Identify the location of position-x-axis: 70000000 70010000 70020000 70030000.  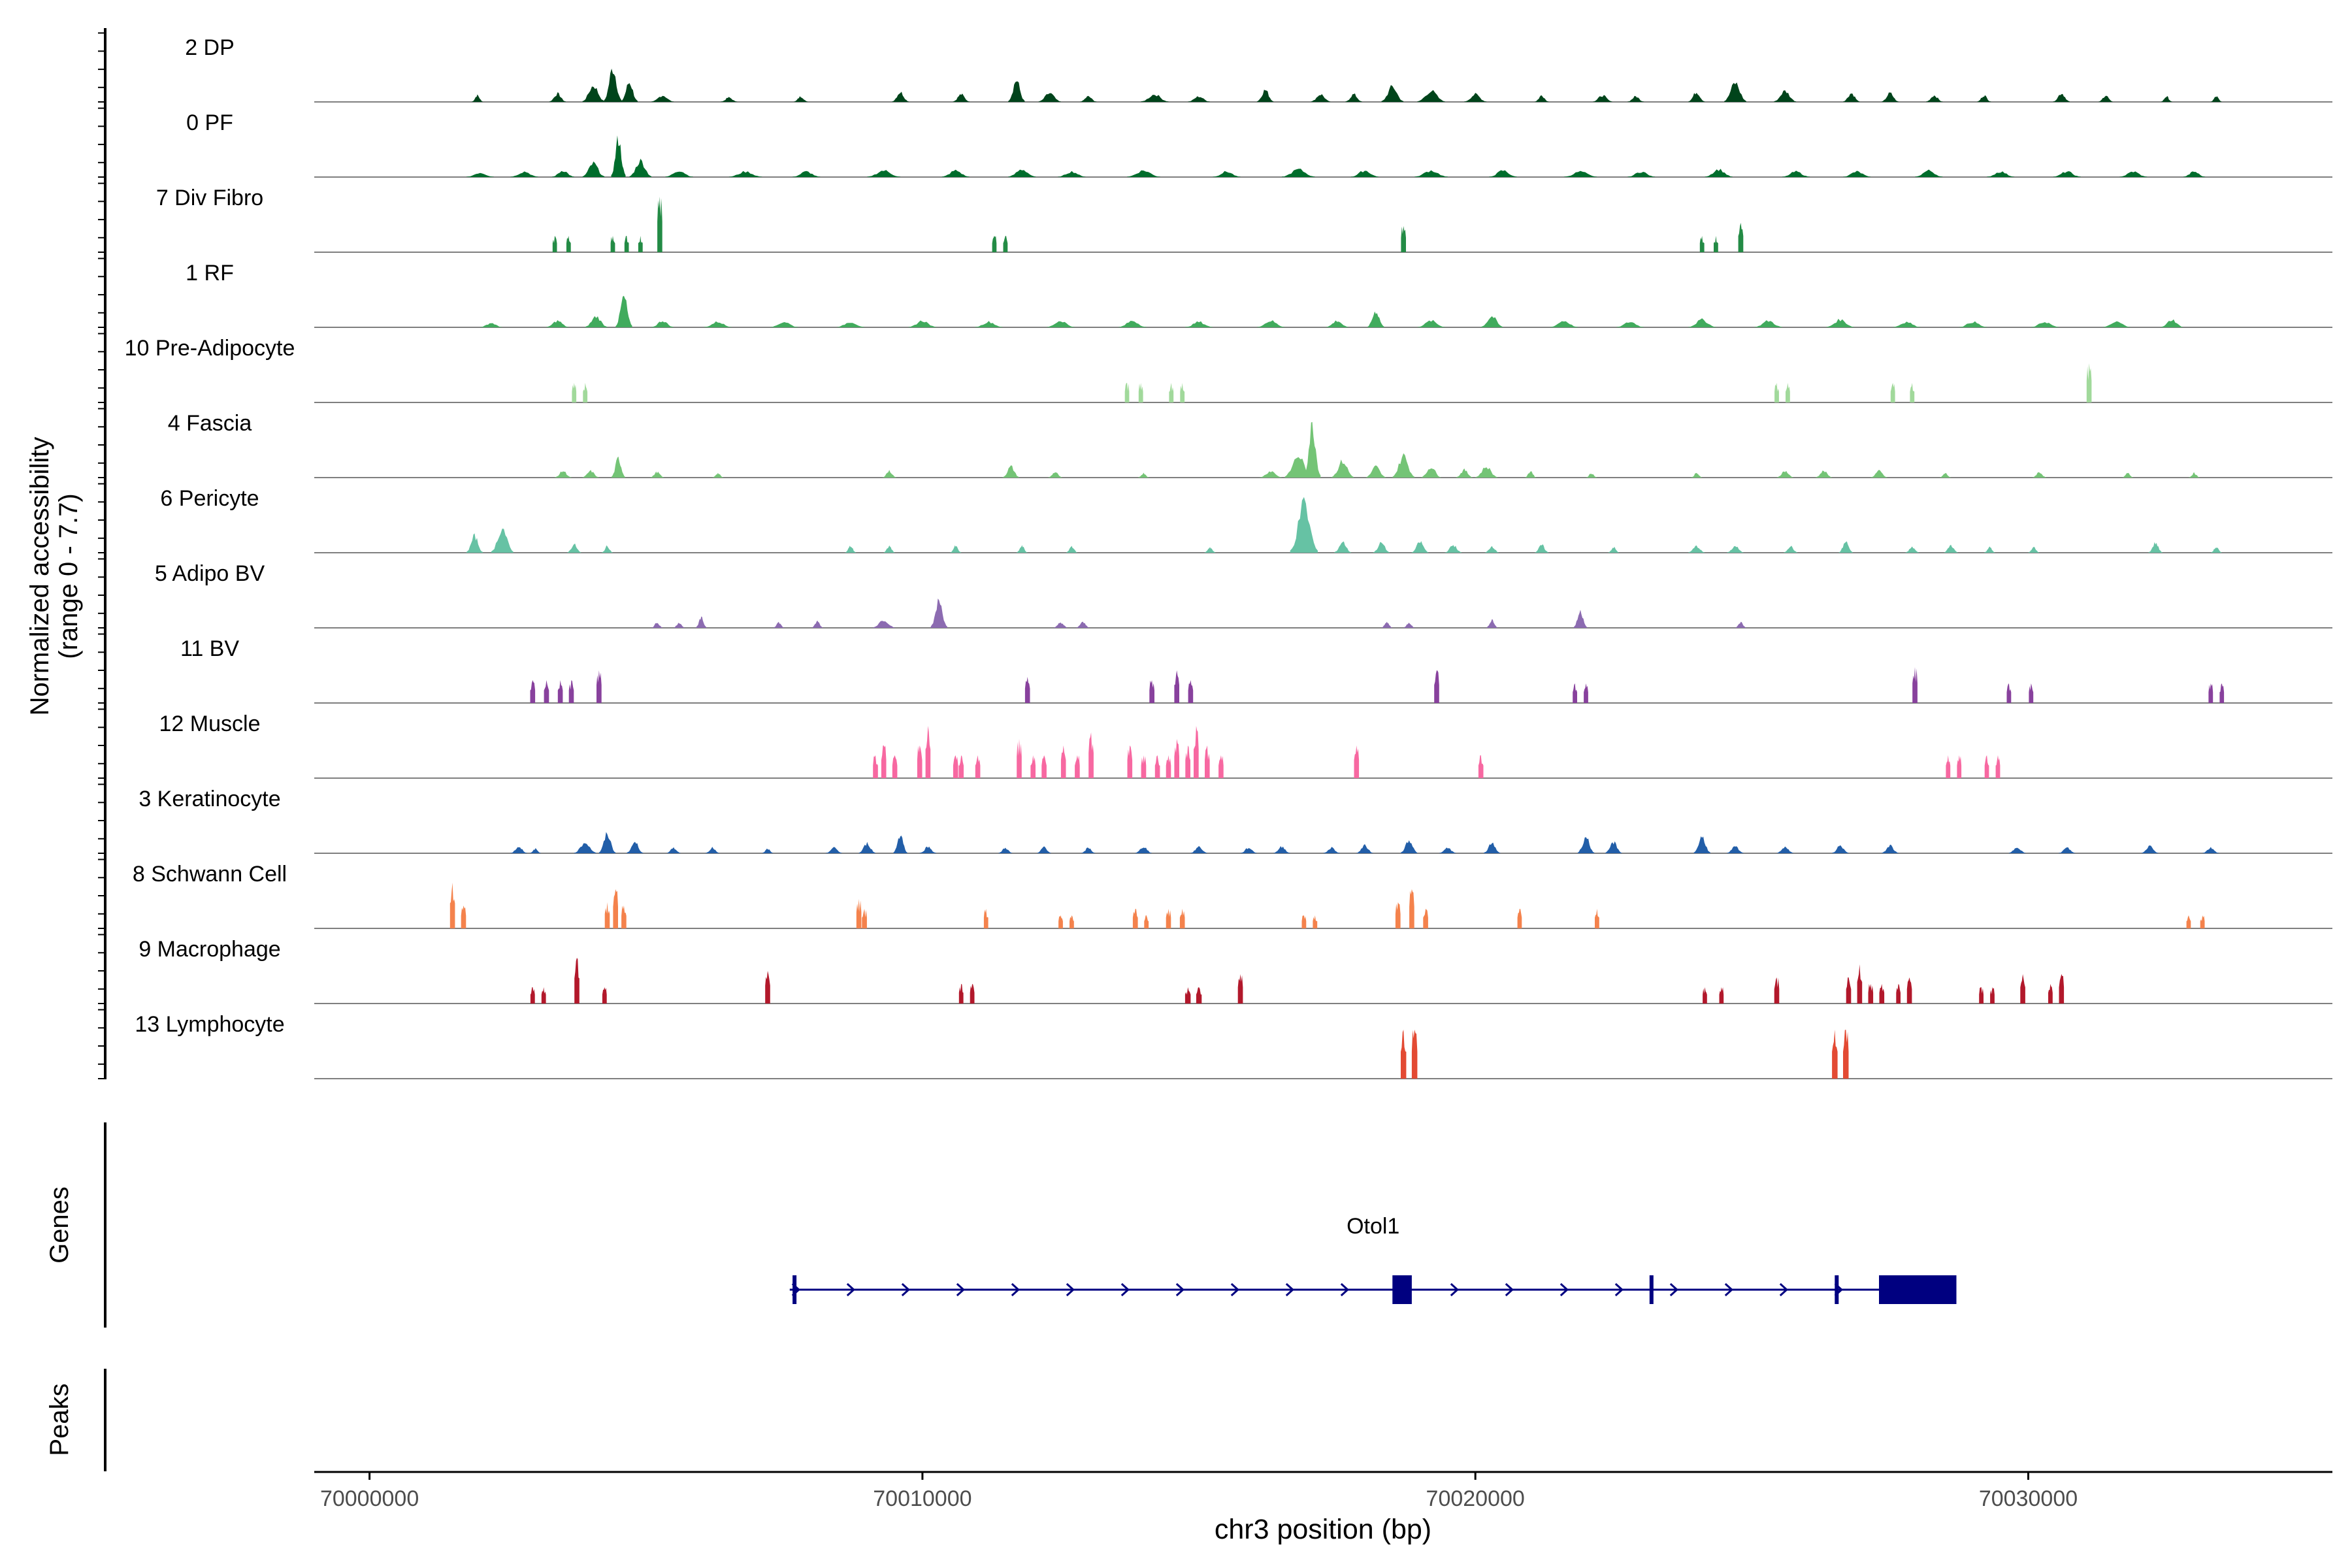
(1323, 1491).